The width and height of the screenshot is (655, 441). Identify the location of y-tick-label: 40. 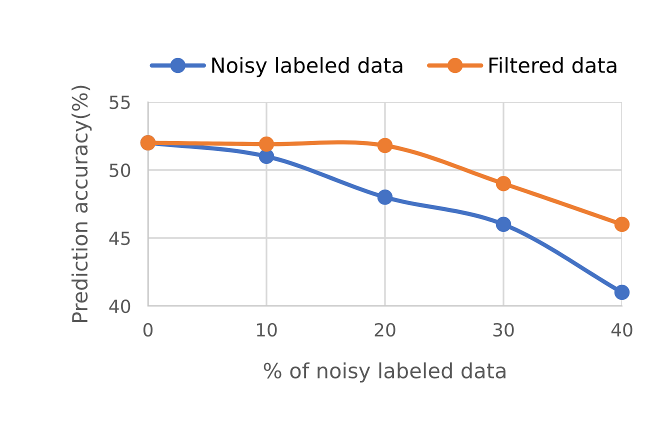
(119, 306).